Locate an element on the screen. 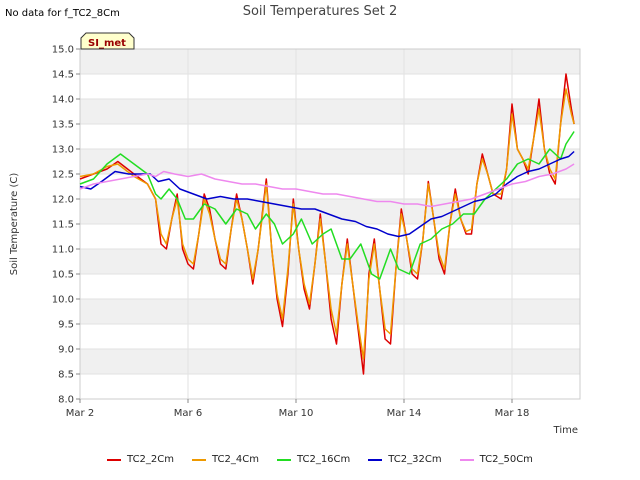 This screenshot has width=640, height=480. legend-item: TC2_50Cm is located at coordinates (496, 459).